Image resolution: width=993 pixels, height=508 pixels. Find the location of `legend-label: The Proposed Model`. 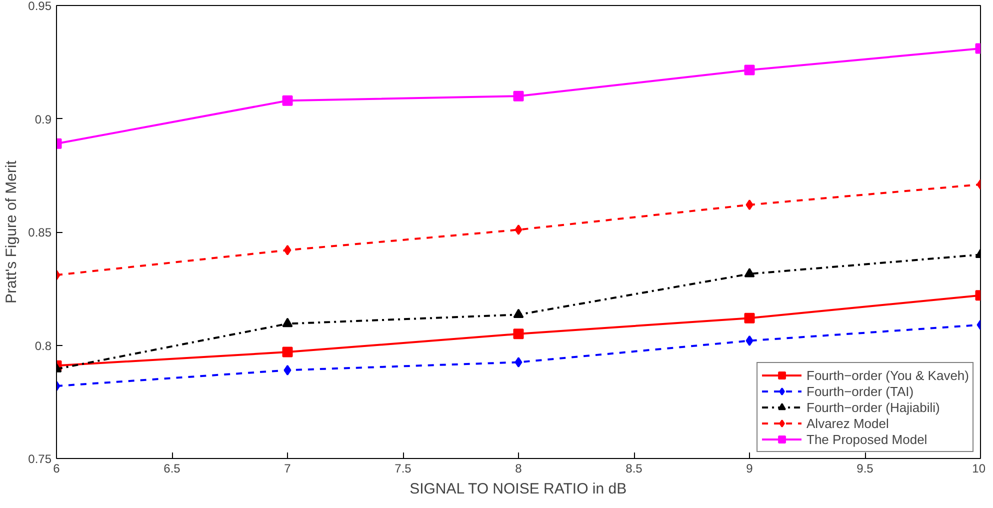

legend-label: The Proposed Model is located at coordinates (867, 439).